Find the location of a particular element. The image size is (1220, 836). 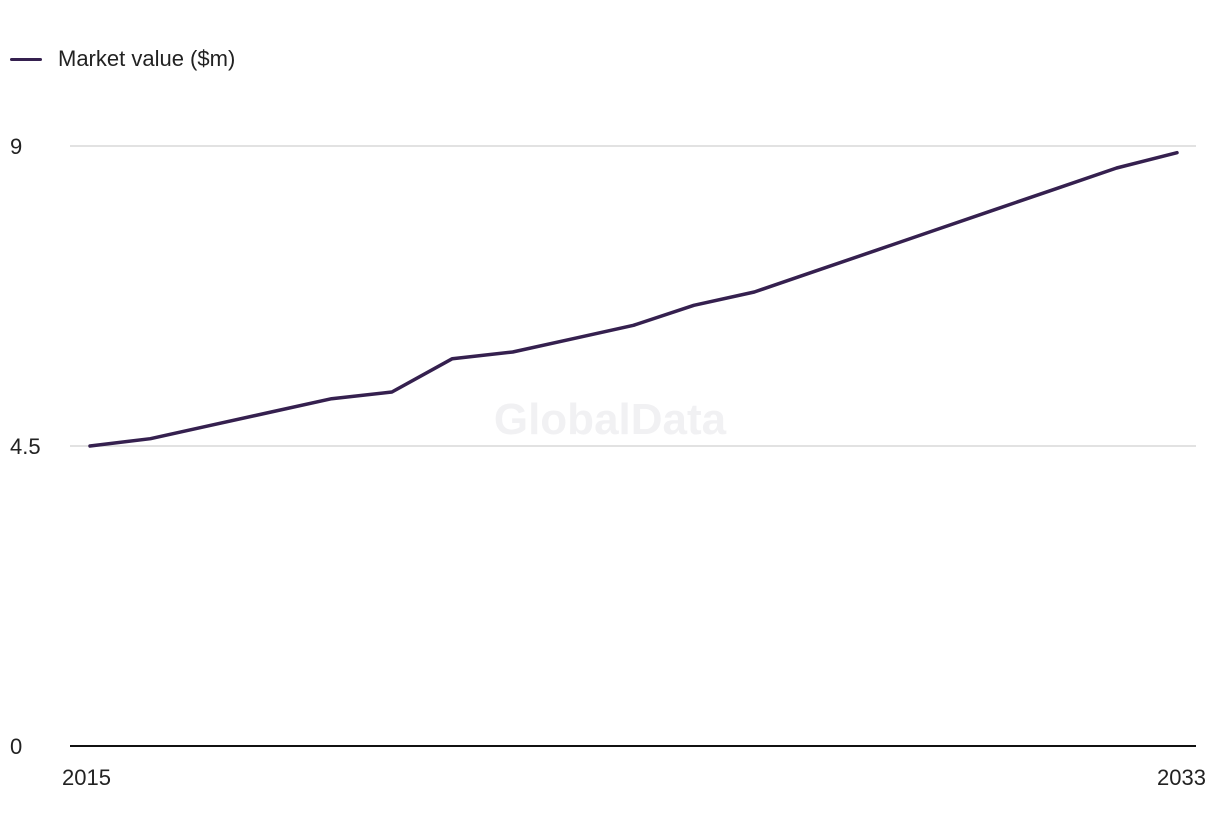

watermark: GlobalData is located at coordinates (610, 419).